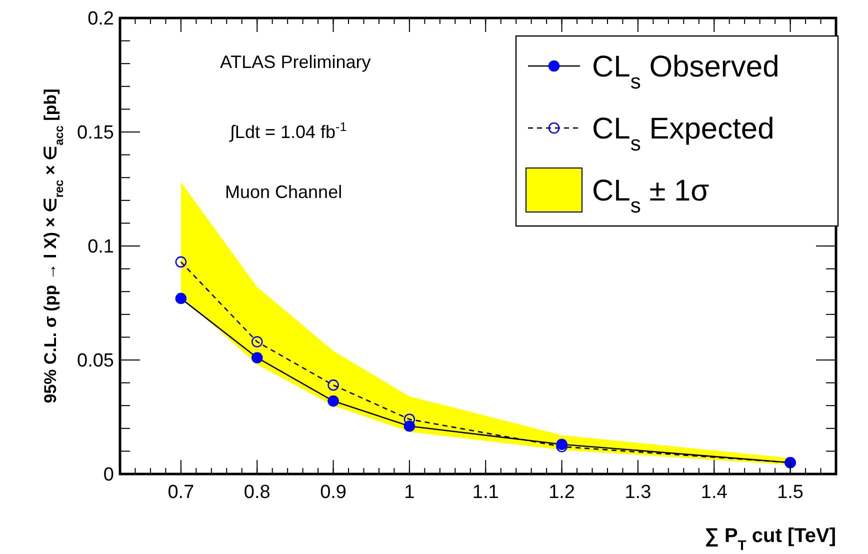 Image resolution: width=868 pixels, height=554 pixels. What do you see at coordinates (686, 71) in the screenshot?
I see `legend-label: CL$_{s}$ Observed` at bounding box center [686, 71].